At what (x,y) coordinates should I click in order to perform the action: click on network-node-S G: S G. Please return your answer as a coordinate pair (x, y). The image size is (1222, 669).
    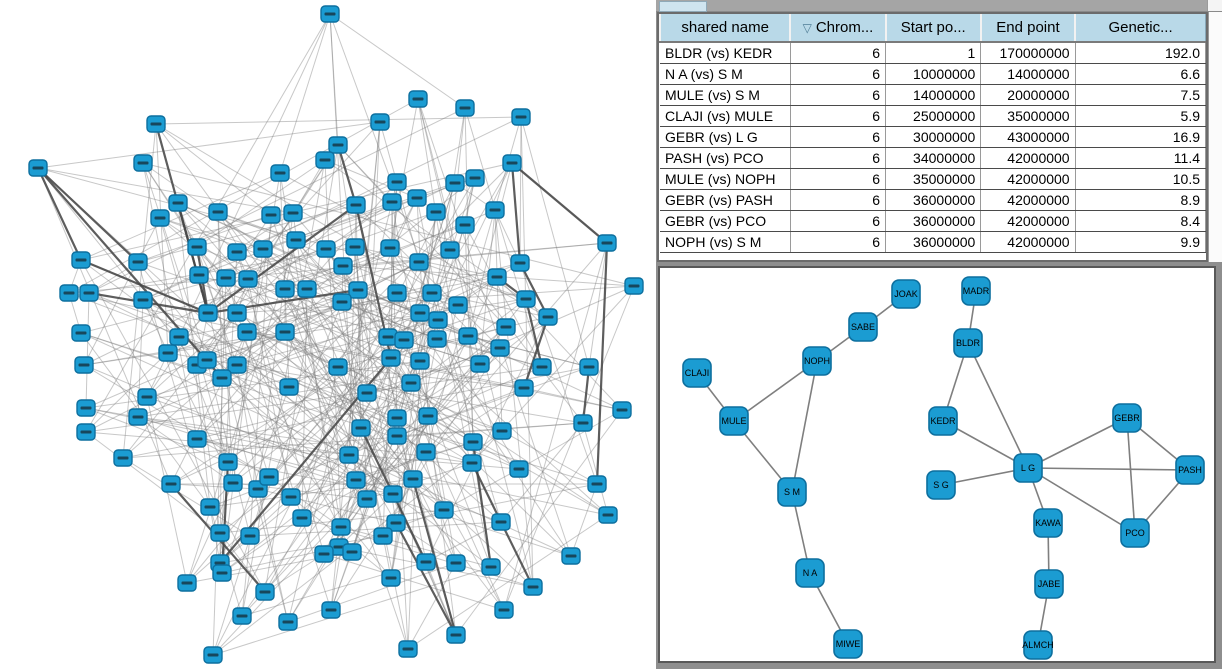
    Looking at the image, I should click on (941, 485).